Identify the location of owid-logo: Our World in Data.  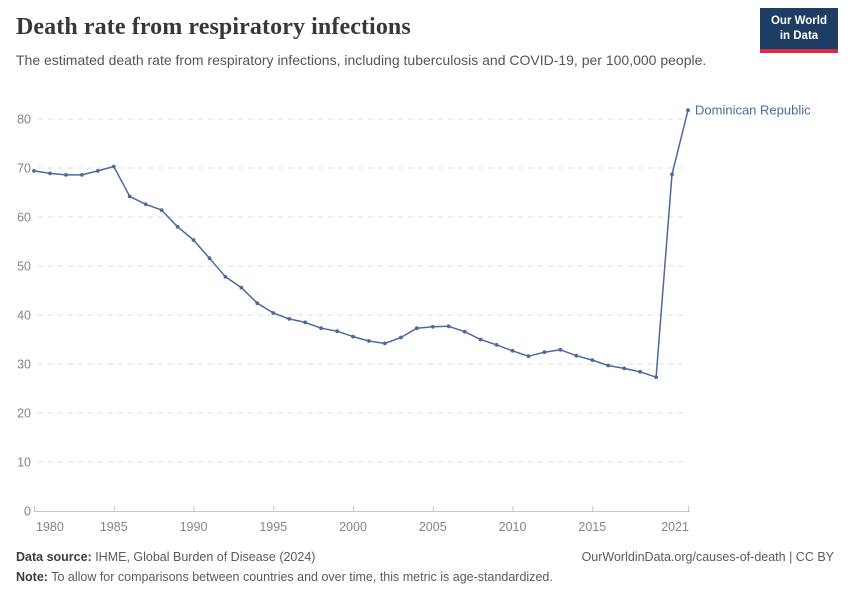
(799, 31).